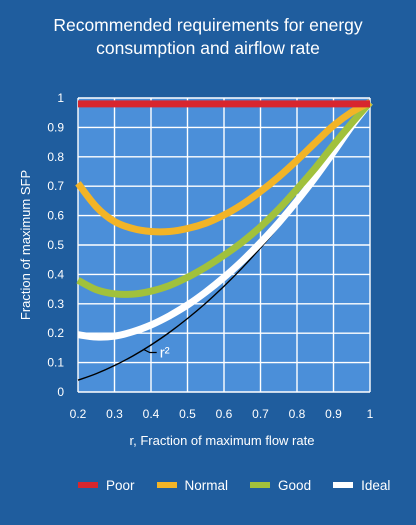 This screenshot has width=416, height=525. Describe the element at coordinates (297, 414) in the screenshot. I see `x-tick-label: 0.8` at that location.